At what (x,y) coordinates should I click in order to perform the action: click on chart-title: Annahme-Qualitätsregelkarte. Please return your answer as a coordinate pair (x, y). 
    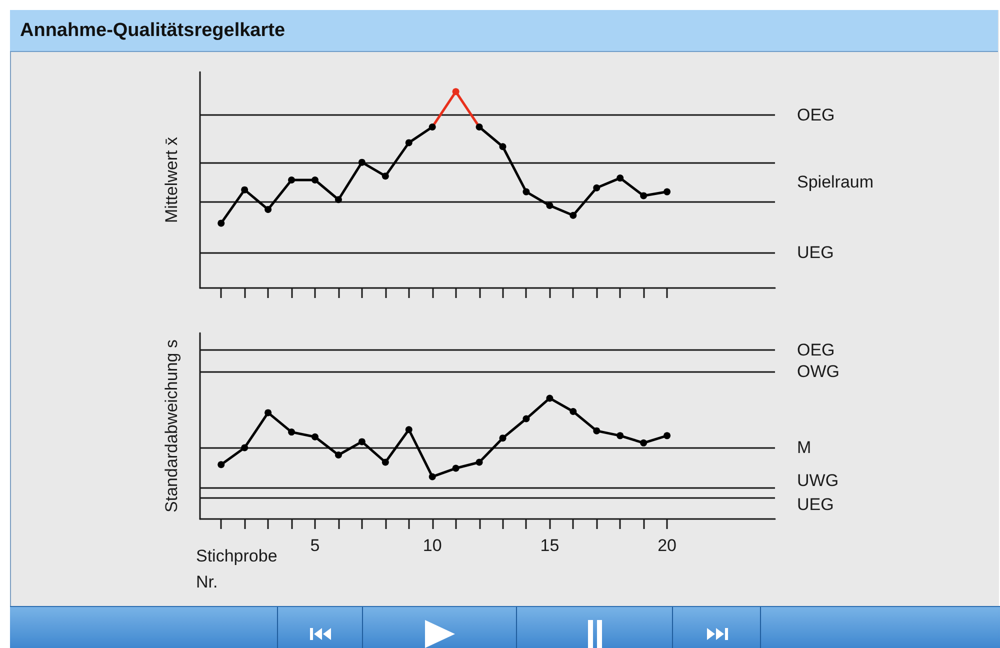
    Looking at the image, I should click on (153, 31).